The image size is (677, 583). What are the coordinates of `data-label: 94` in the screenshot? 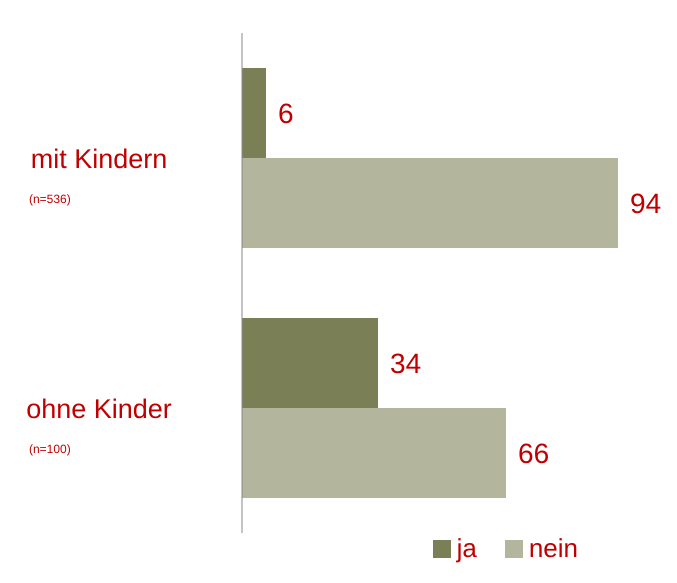 It's located at (646, 203).